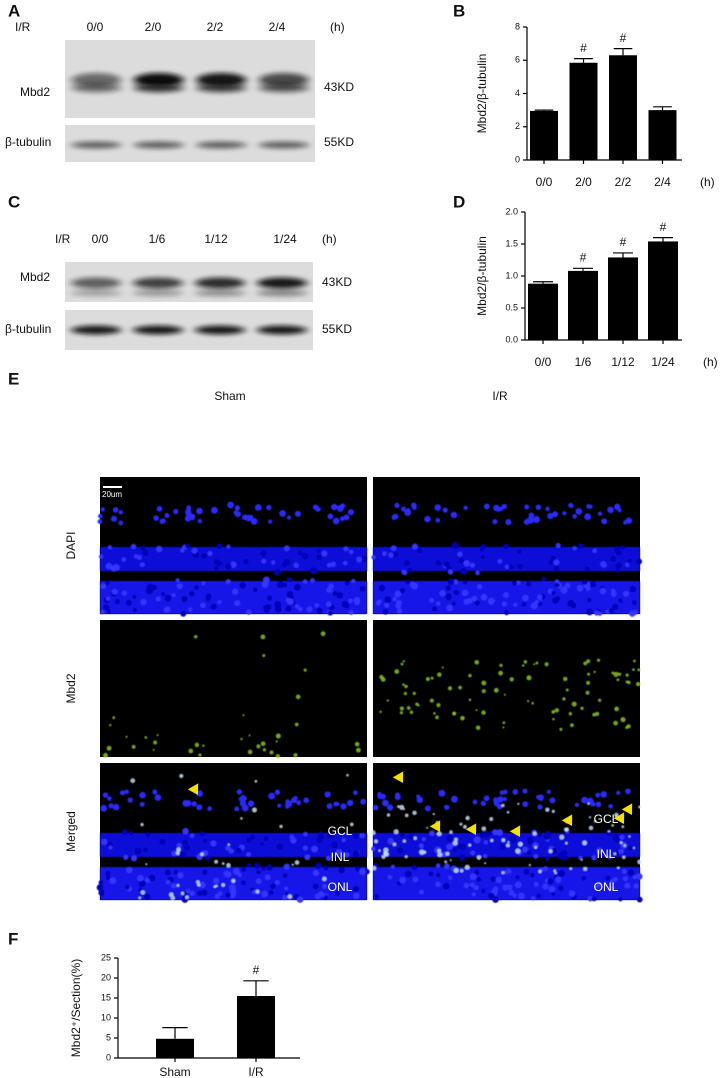  What do you see at coordinates (106, 957) in the screenshot?
I see `y-tick-label: 25` at bounding box center [106, 957].